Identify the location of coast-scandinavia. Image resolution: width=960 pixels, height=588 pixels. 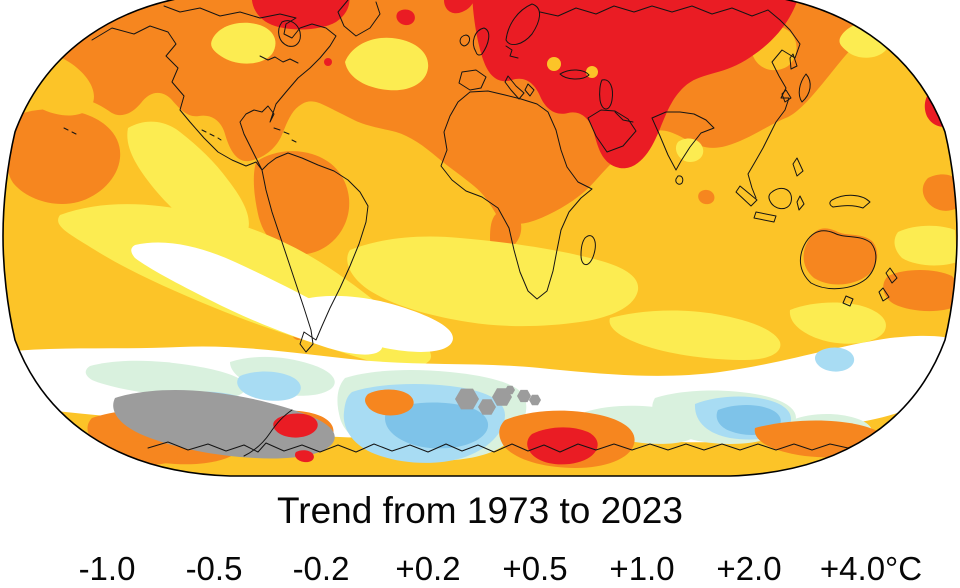
(522, 24).